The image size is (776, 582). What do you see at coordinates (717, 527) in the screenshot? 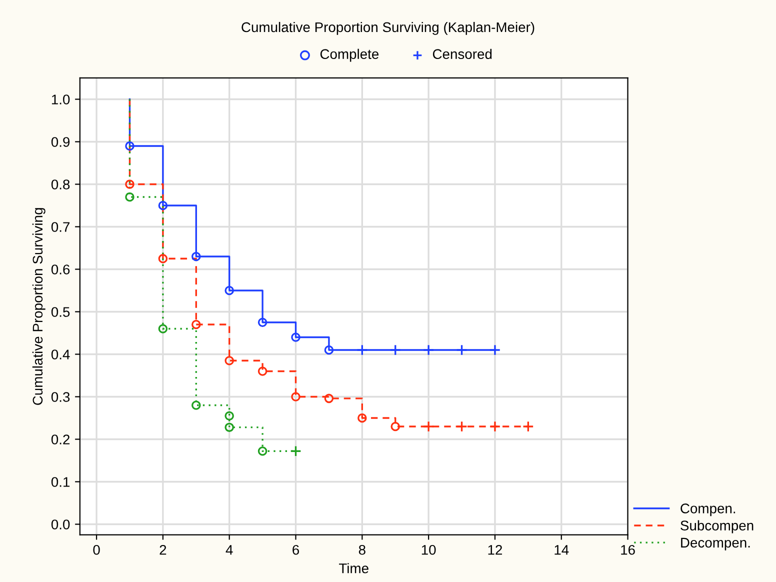
I see `legend-label: Subcompen` at bounding box center [717, 527].